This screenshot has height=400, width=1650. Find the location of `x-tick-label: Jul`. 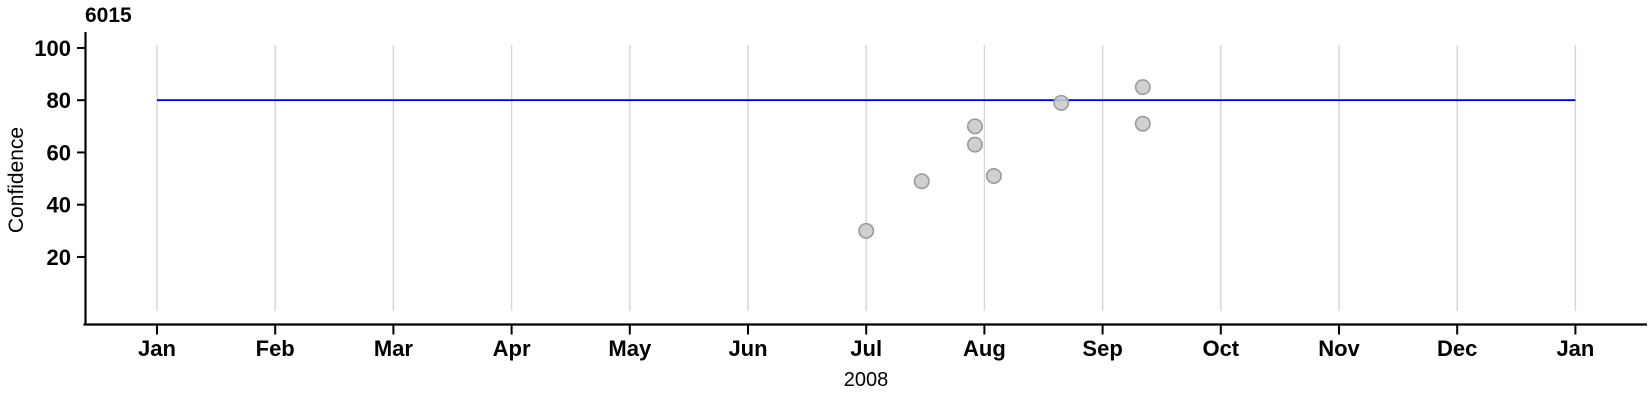

x-tick-label: Jul is located at coordinates (866, 348).